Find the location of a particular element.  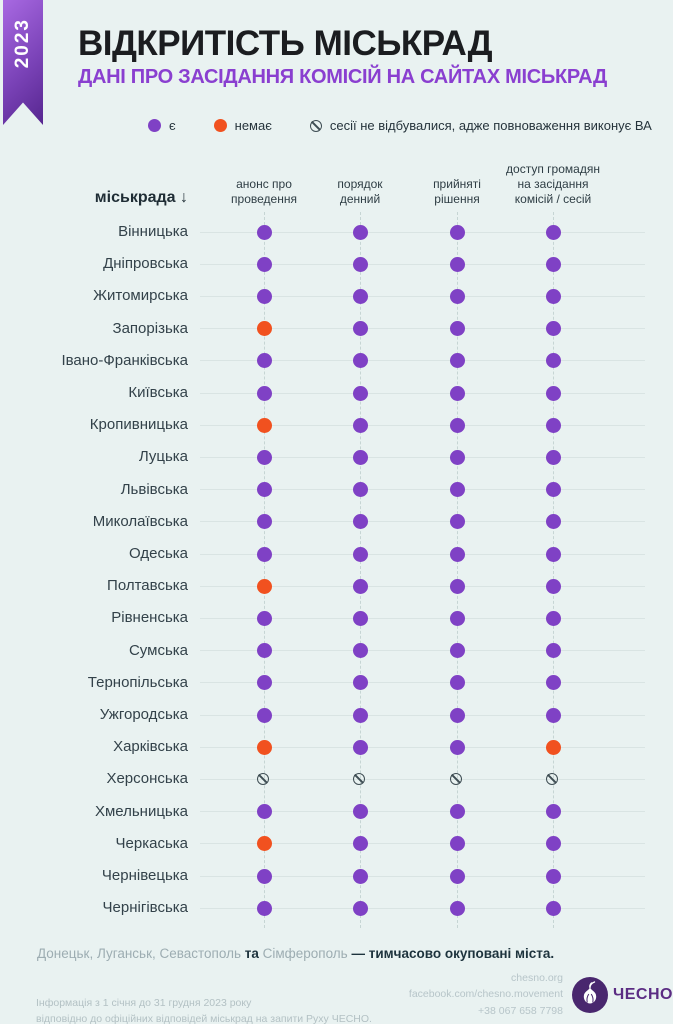

footnote-conjunction: та is located at coordinates (253, 953).